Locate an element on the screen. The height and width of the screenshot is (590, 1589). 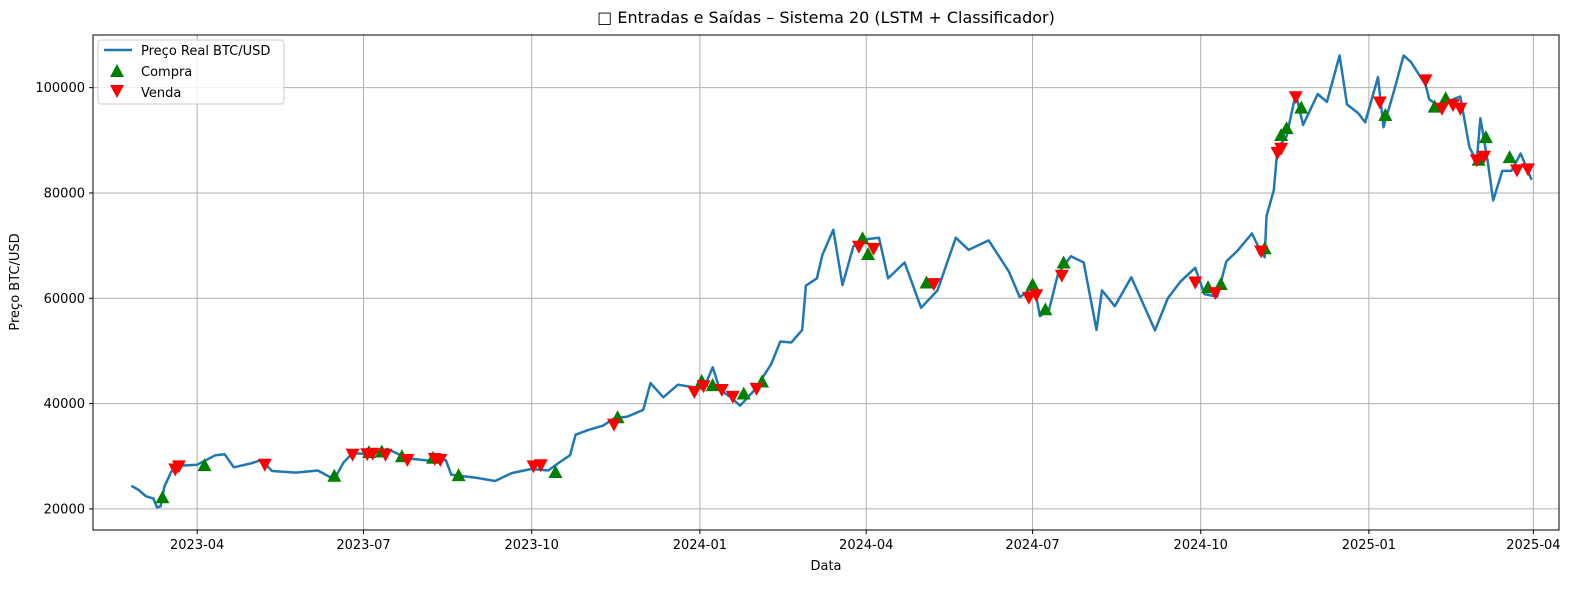
y-axis-label: Preço BTC/USD is located at coordinates (15, 281).